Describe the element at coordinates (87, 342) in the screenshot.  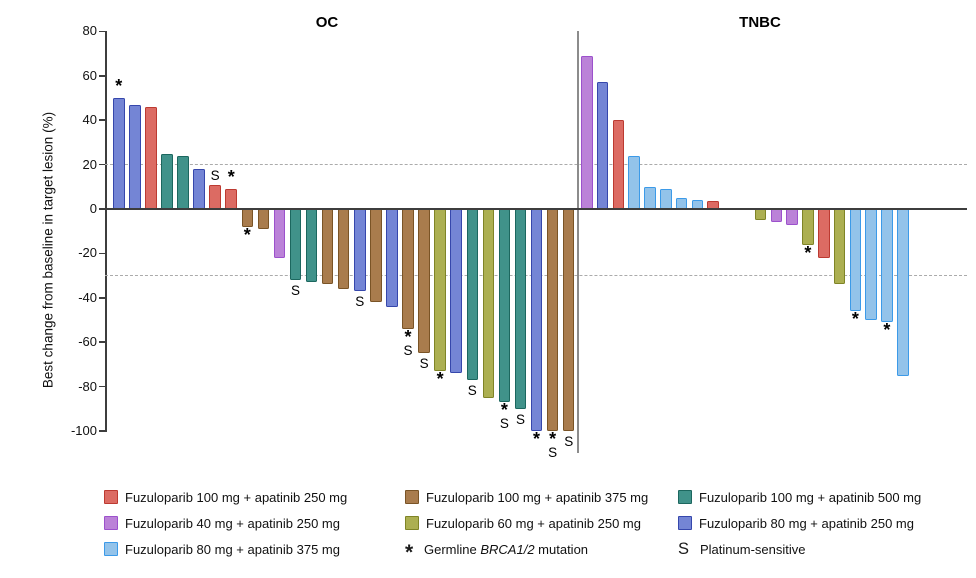
I see `y-tick-label: -60` at that location.